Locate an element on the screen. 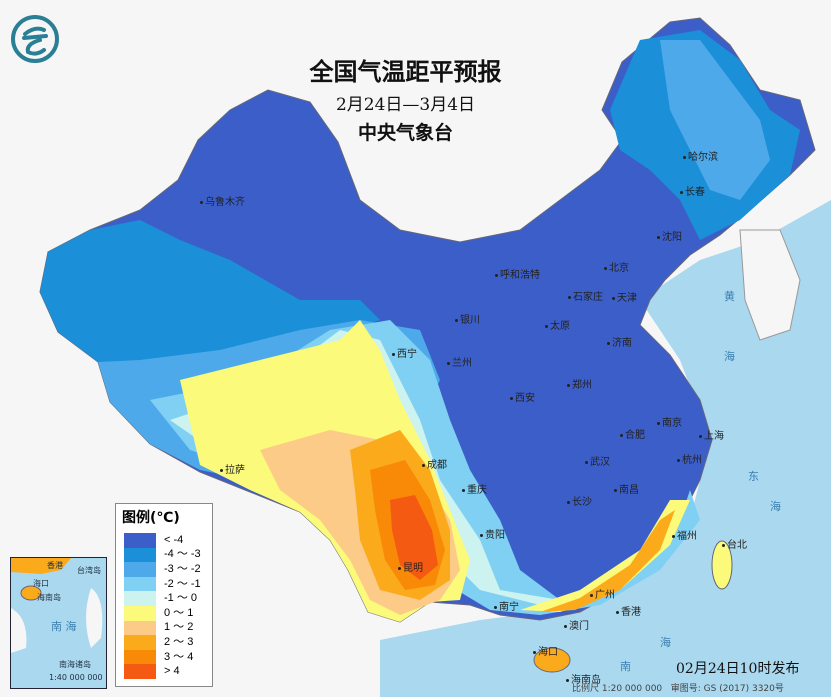  city-label: 济南 is located at coordinates (619, 344).